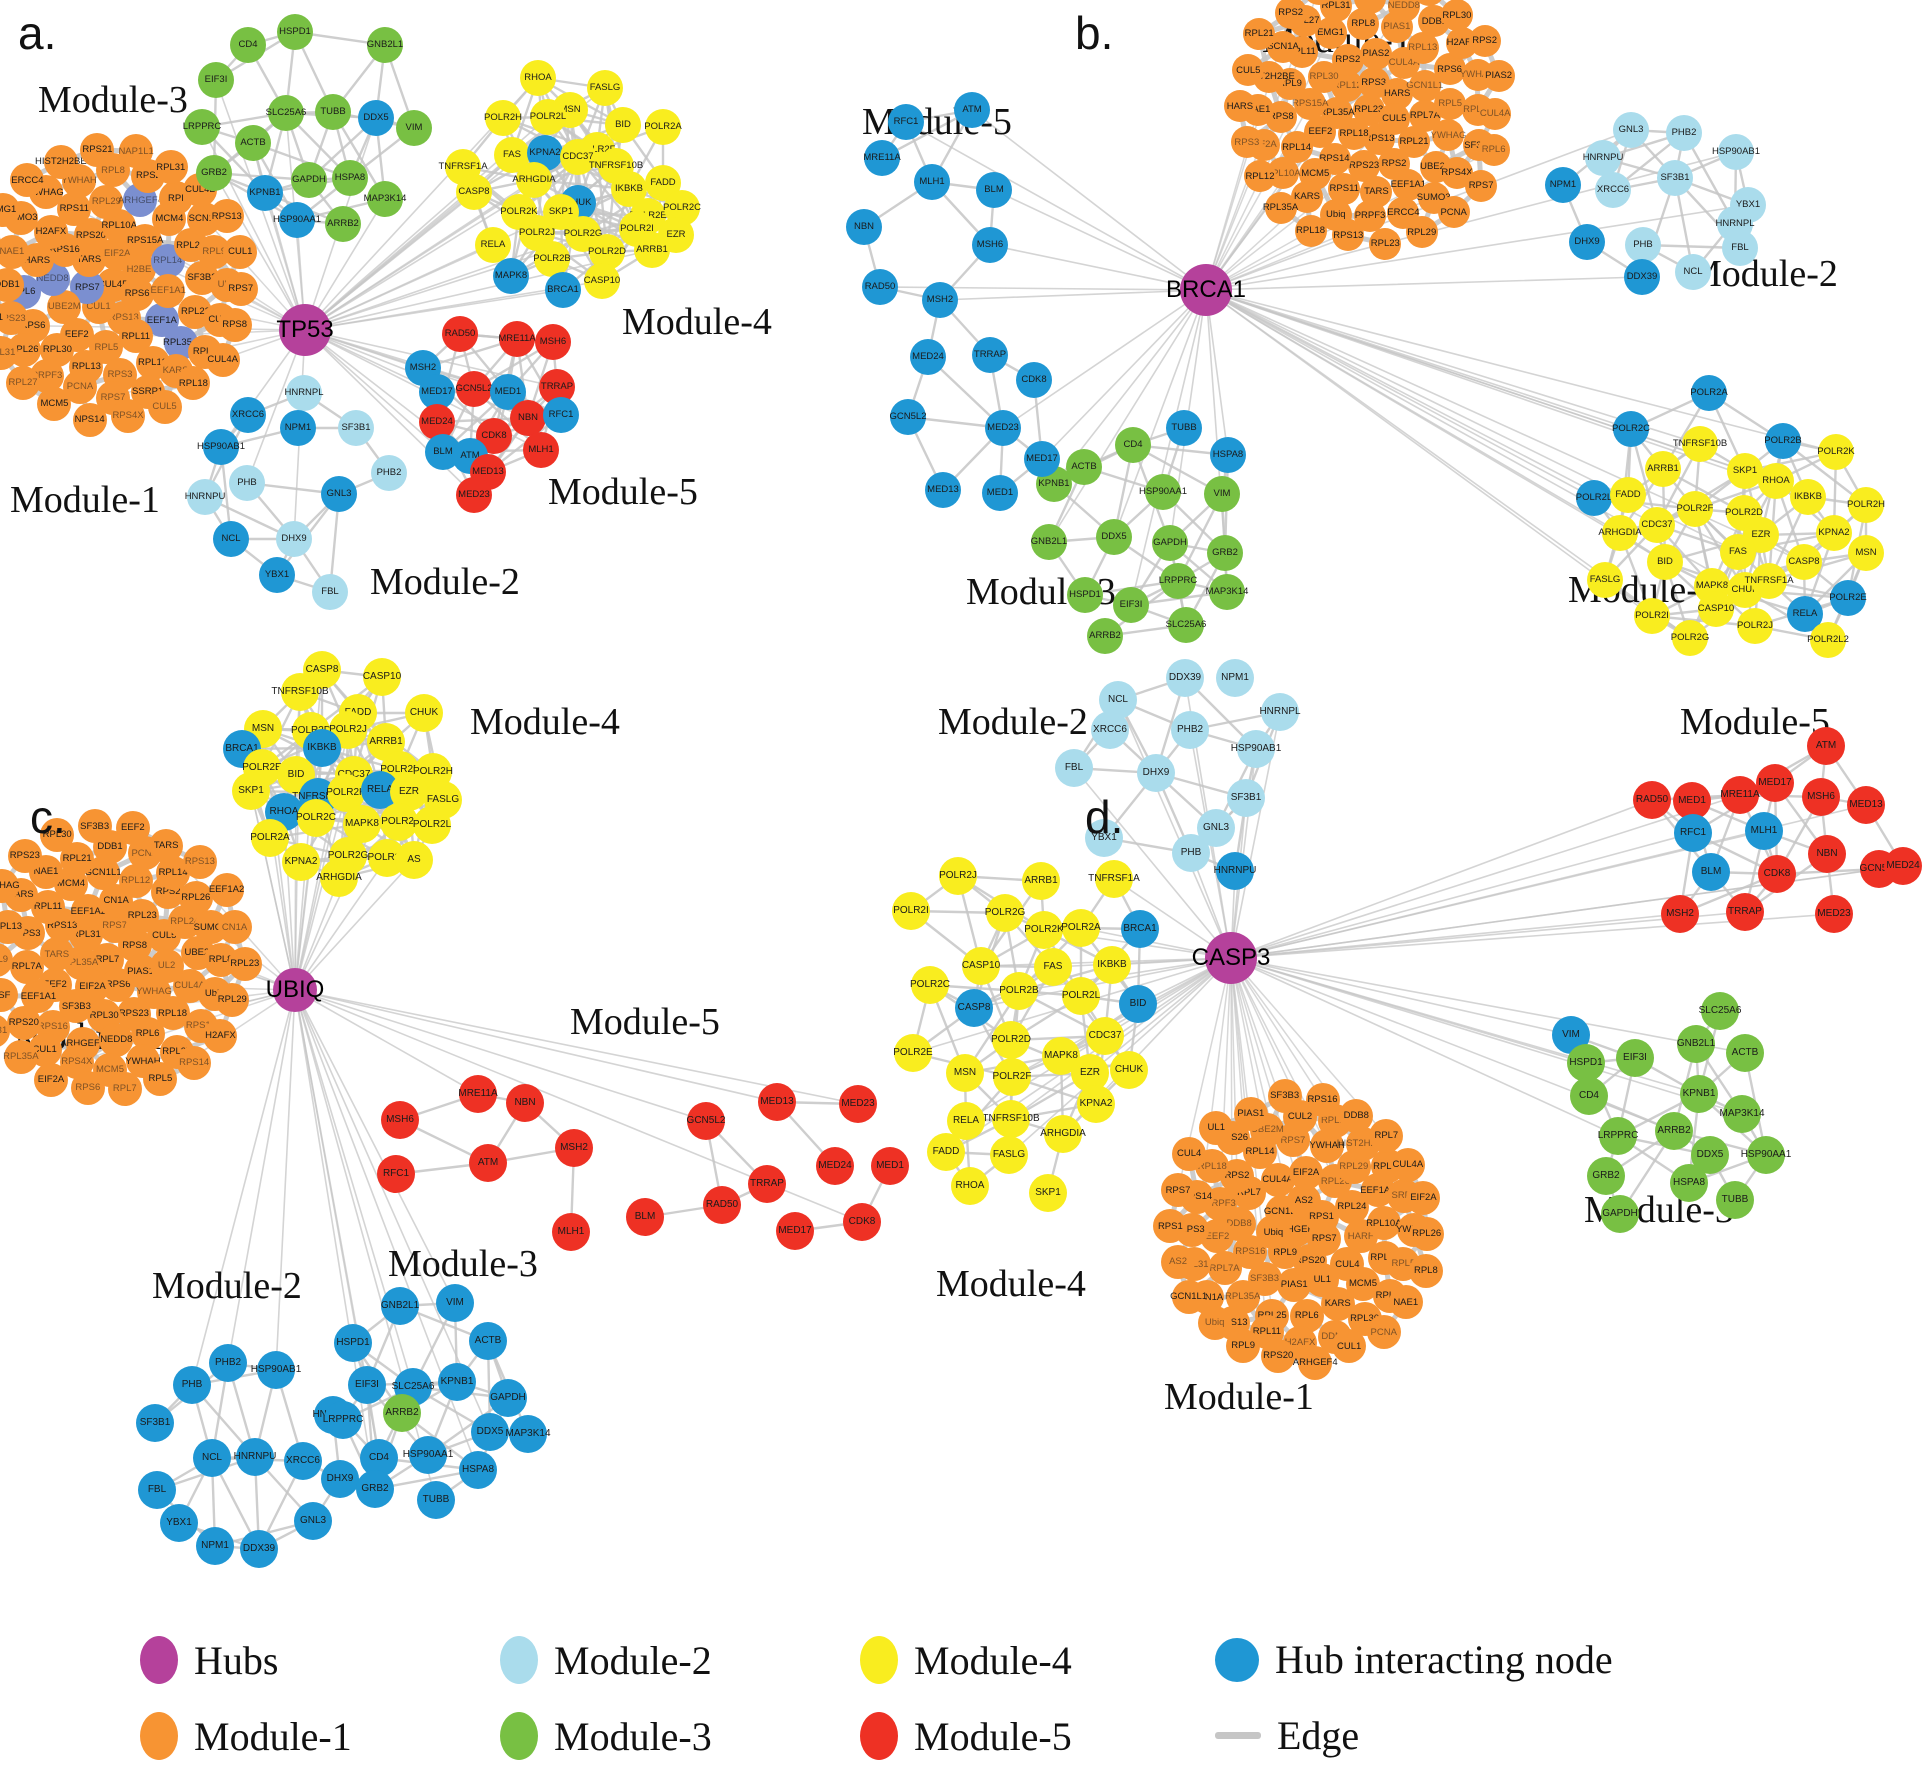 The image size is (1923, 1775). What do you see at coordinates (1259, 176) in the screenshot?
I see `network-node: RPL12` at bounding box center [1259, 176].